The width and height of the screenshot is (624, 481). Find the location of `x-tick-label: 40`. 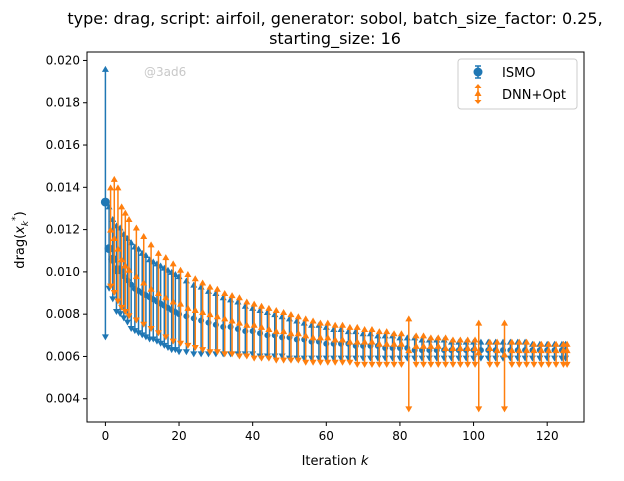

x-tick-label: 40 is located at coordinates (252, 436).